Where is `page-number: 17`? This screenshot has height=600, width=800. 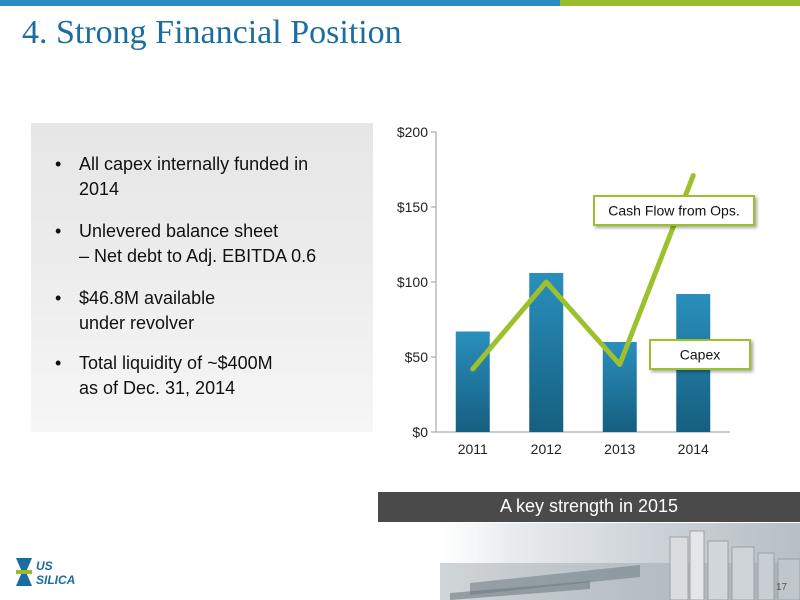
page-number: 17 is located at coordinates (782, 587).